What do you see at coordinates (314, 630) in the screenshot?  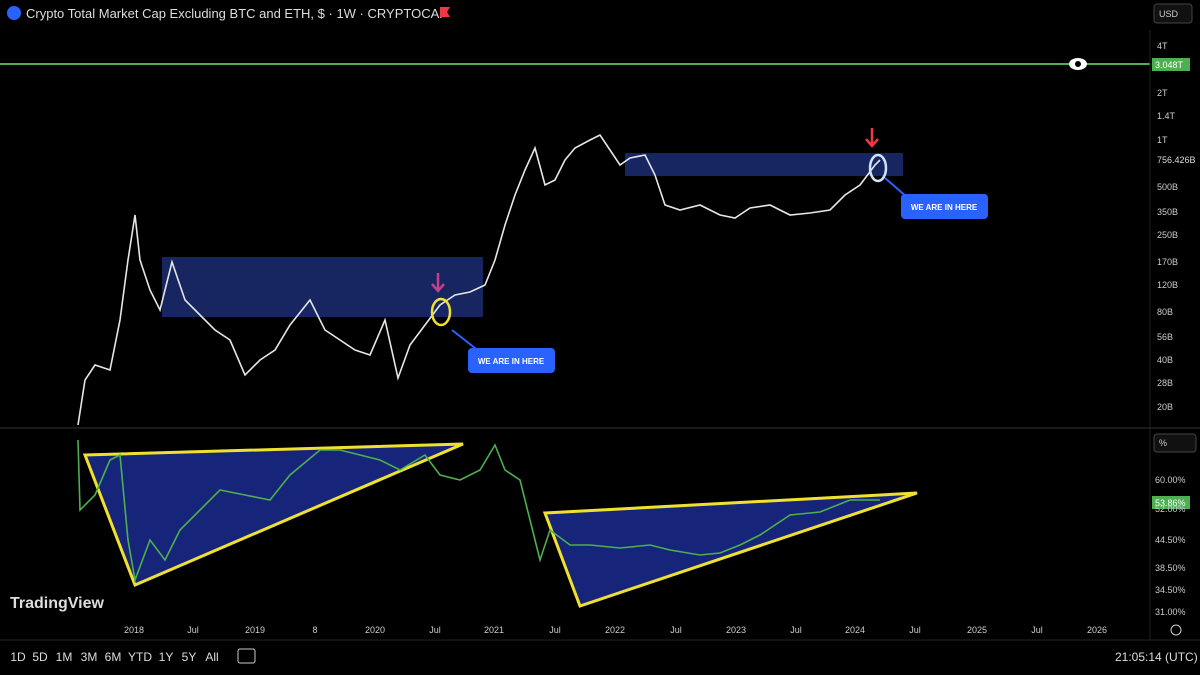 I see `time-tick-label: 8` at bounding box center [314, 630].